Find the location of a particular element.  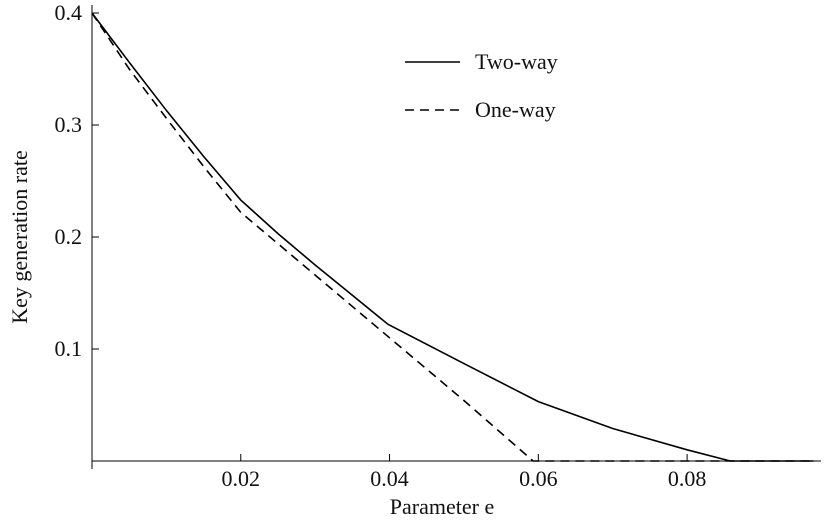

y-axis-label: Key generation rate is located at coordinates (19, 236).